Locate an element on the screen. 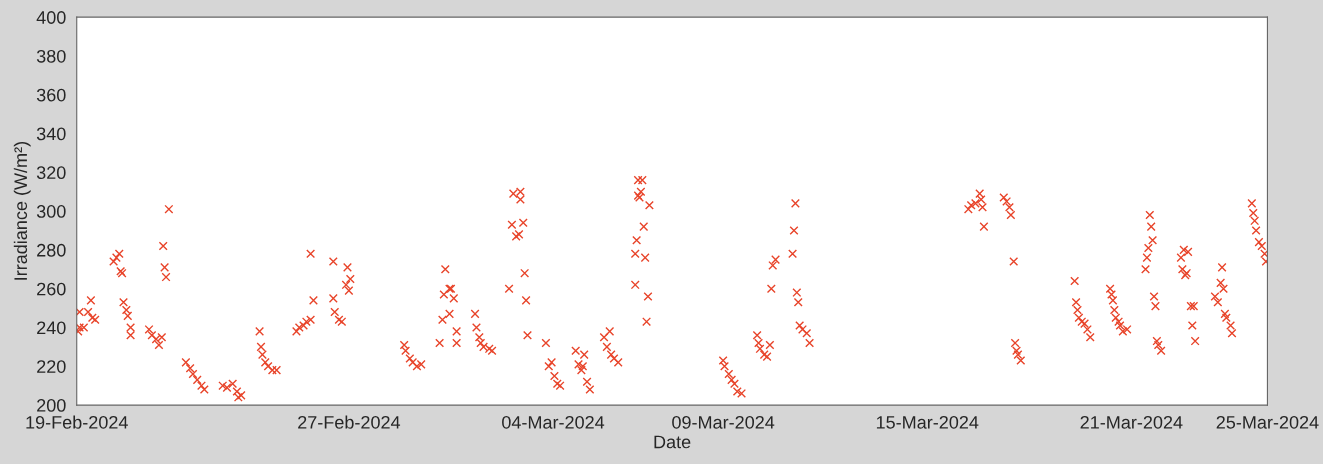 This screenshot has height=464, width=1323. x-tick-label: 09-Mar-2024 is located at coordinates (723, 422).